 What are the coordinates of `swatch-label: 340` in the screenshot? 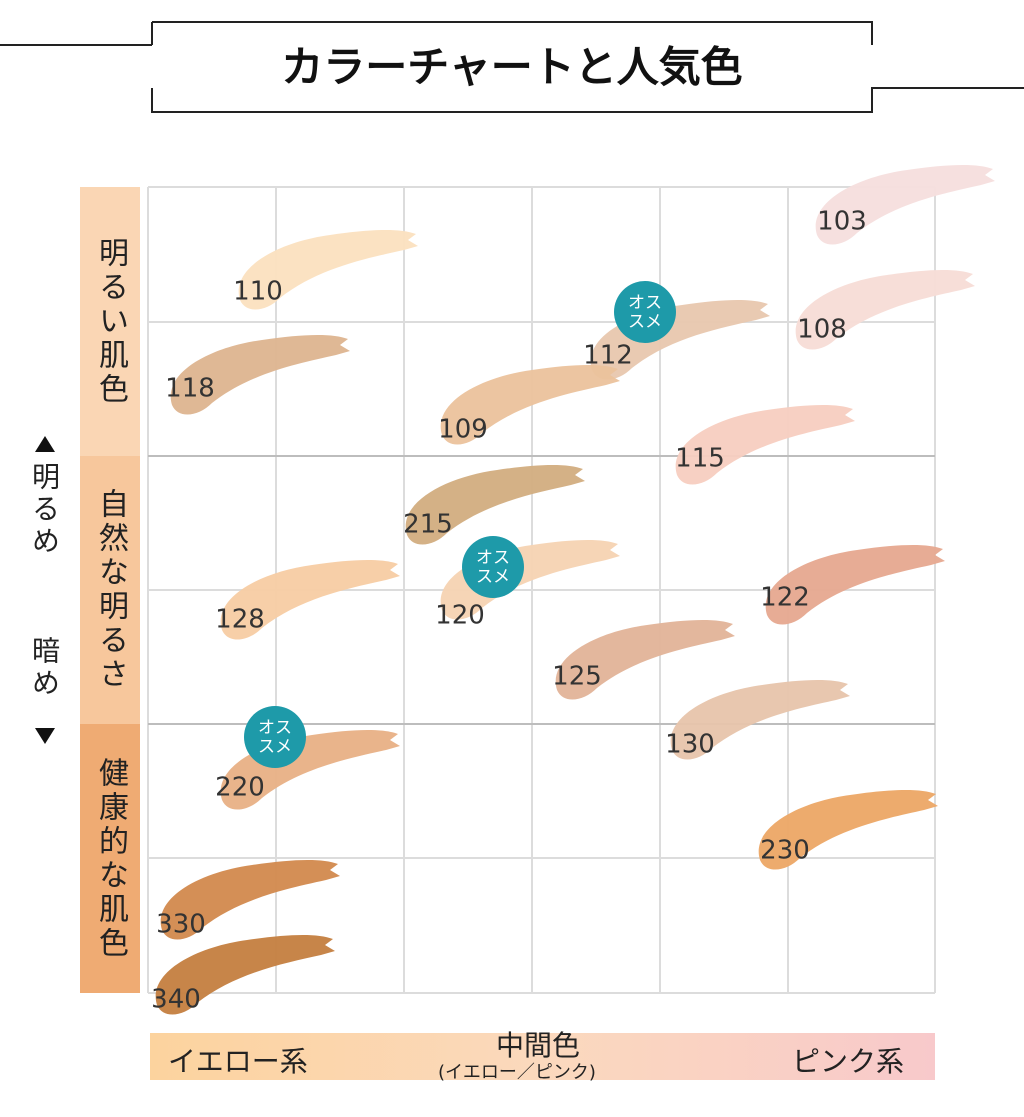 It's located at (176, 1000).